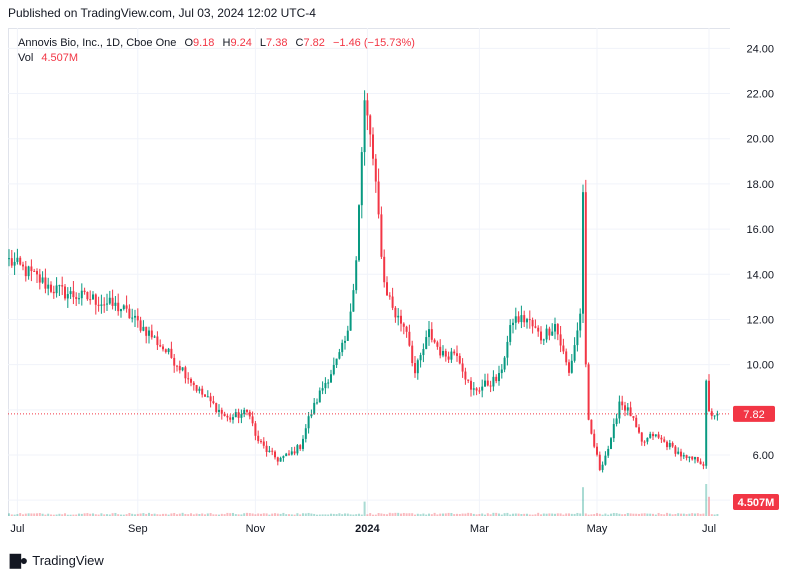  Describe the element at coordinates (760, 95) in the screenshot. I see `y-tick-label-1: 22.00` at that location.